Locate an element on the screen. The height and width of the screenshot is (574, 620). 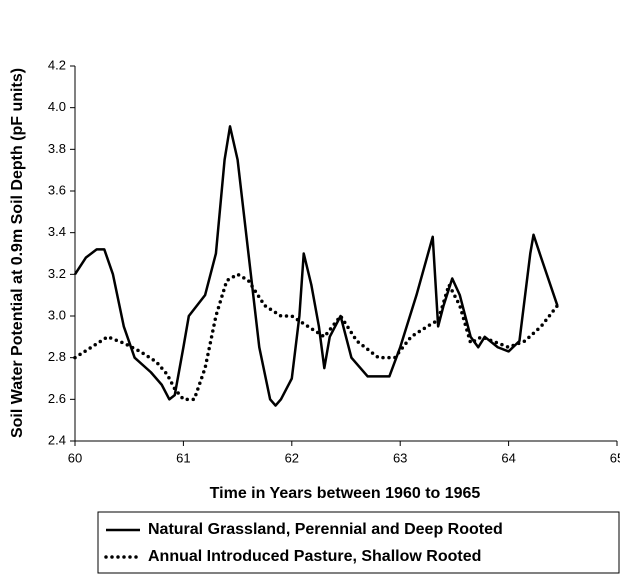
x-tick-label: 60 is located at coordinates (75, 457).